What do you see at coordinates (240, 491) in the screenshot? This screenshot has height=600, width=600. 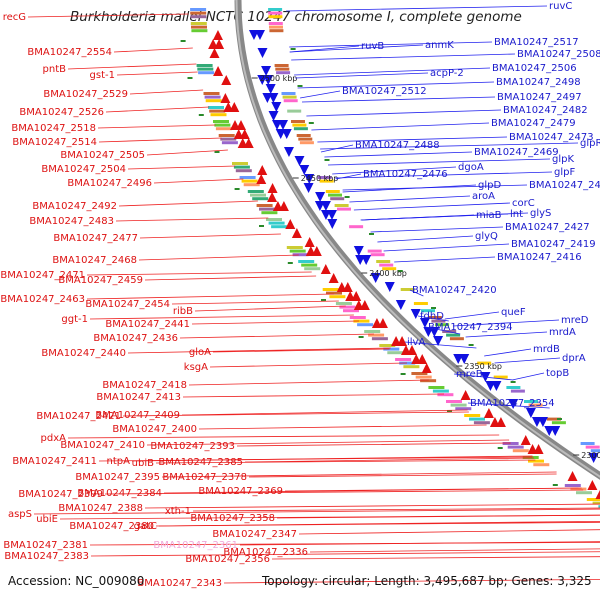 I see `gene-label-bma10247_2369: BMA10247_2369` at bounding box center [240, 491].